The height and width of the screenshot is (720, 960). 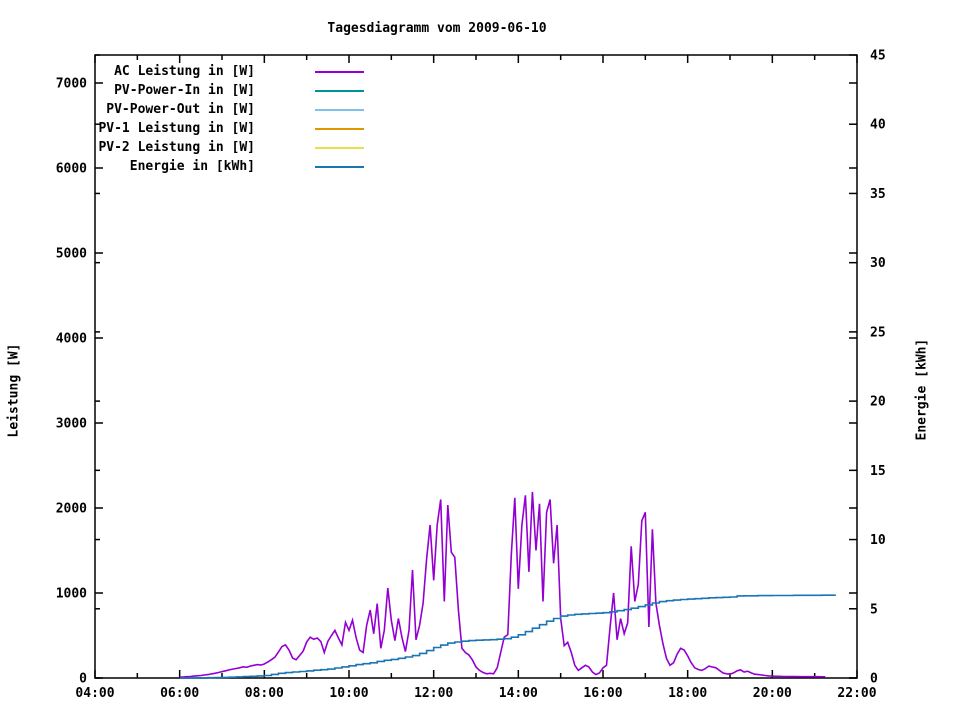 What do you see at coordinates (878, 332) in the screenshot?
I see `y-right-tick-label: 25` at bounding box center [878, 332].